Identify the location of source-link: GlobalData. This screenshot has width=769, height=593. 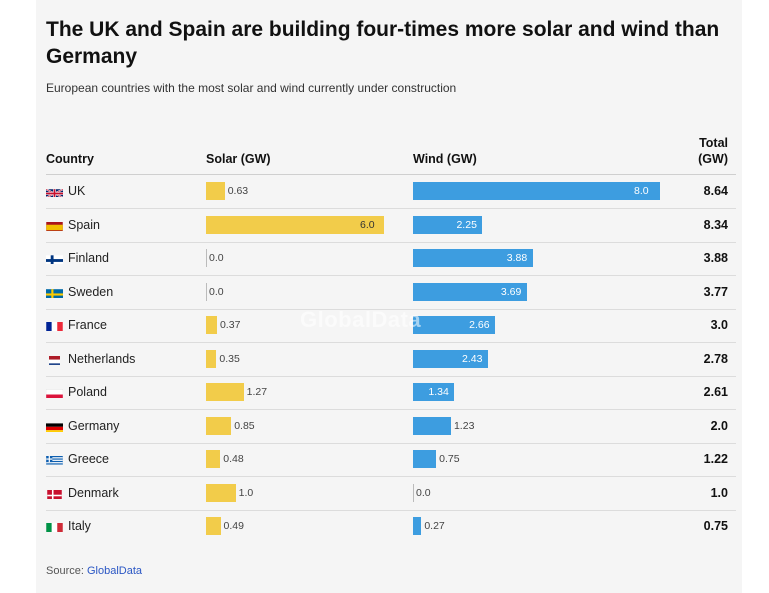
(114, 571).